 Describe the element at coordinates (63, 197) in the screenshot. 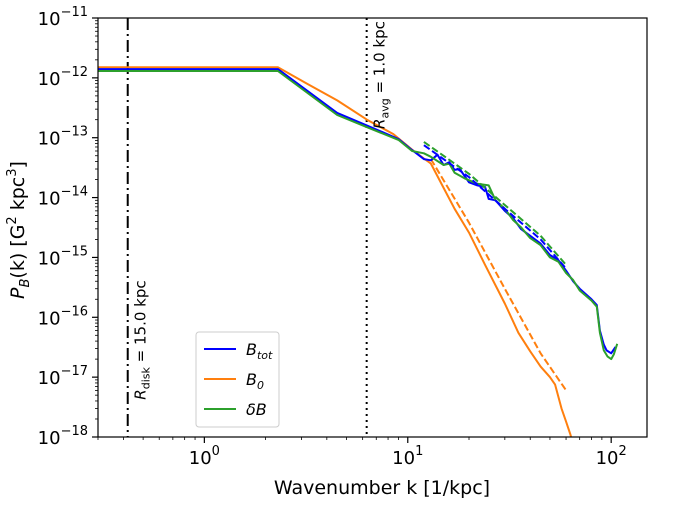

I see `y-tick-label: 10−14` at that location.